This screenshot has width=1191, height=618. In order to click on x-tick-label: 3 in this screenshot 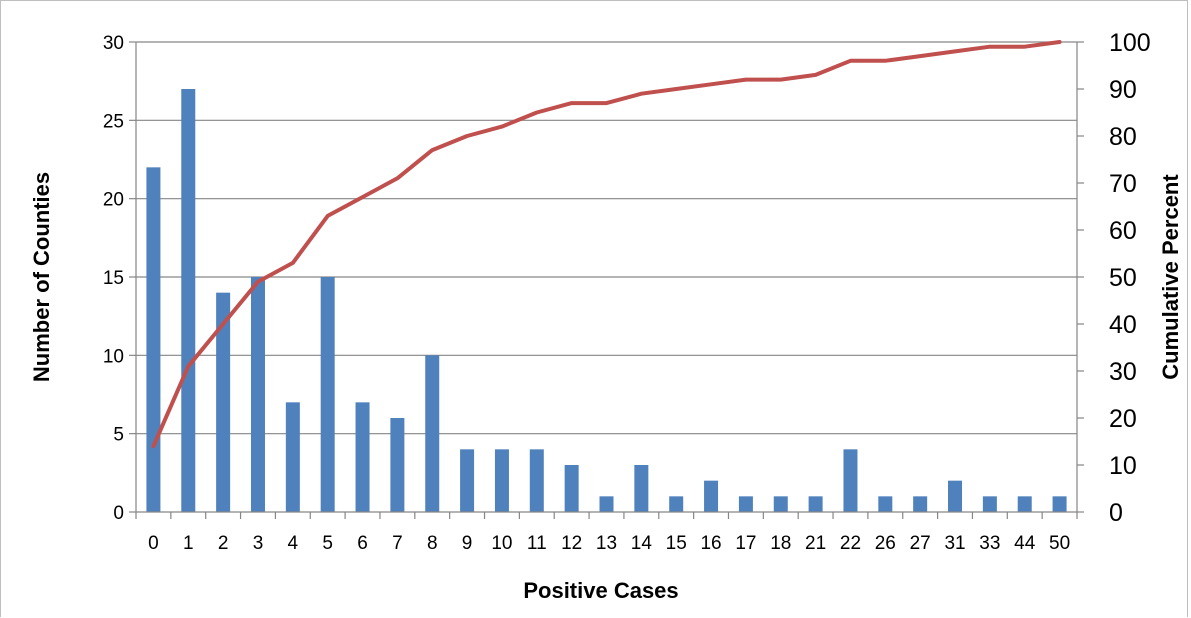, I will do `click(258, 543)`.